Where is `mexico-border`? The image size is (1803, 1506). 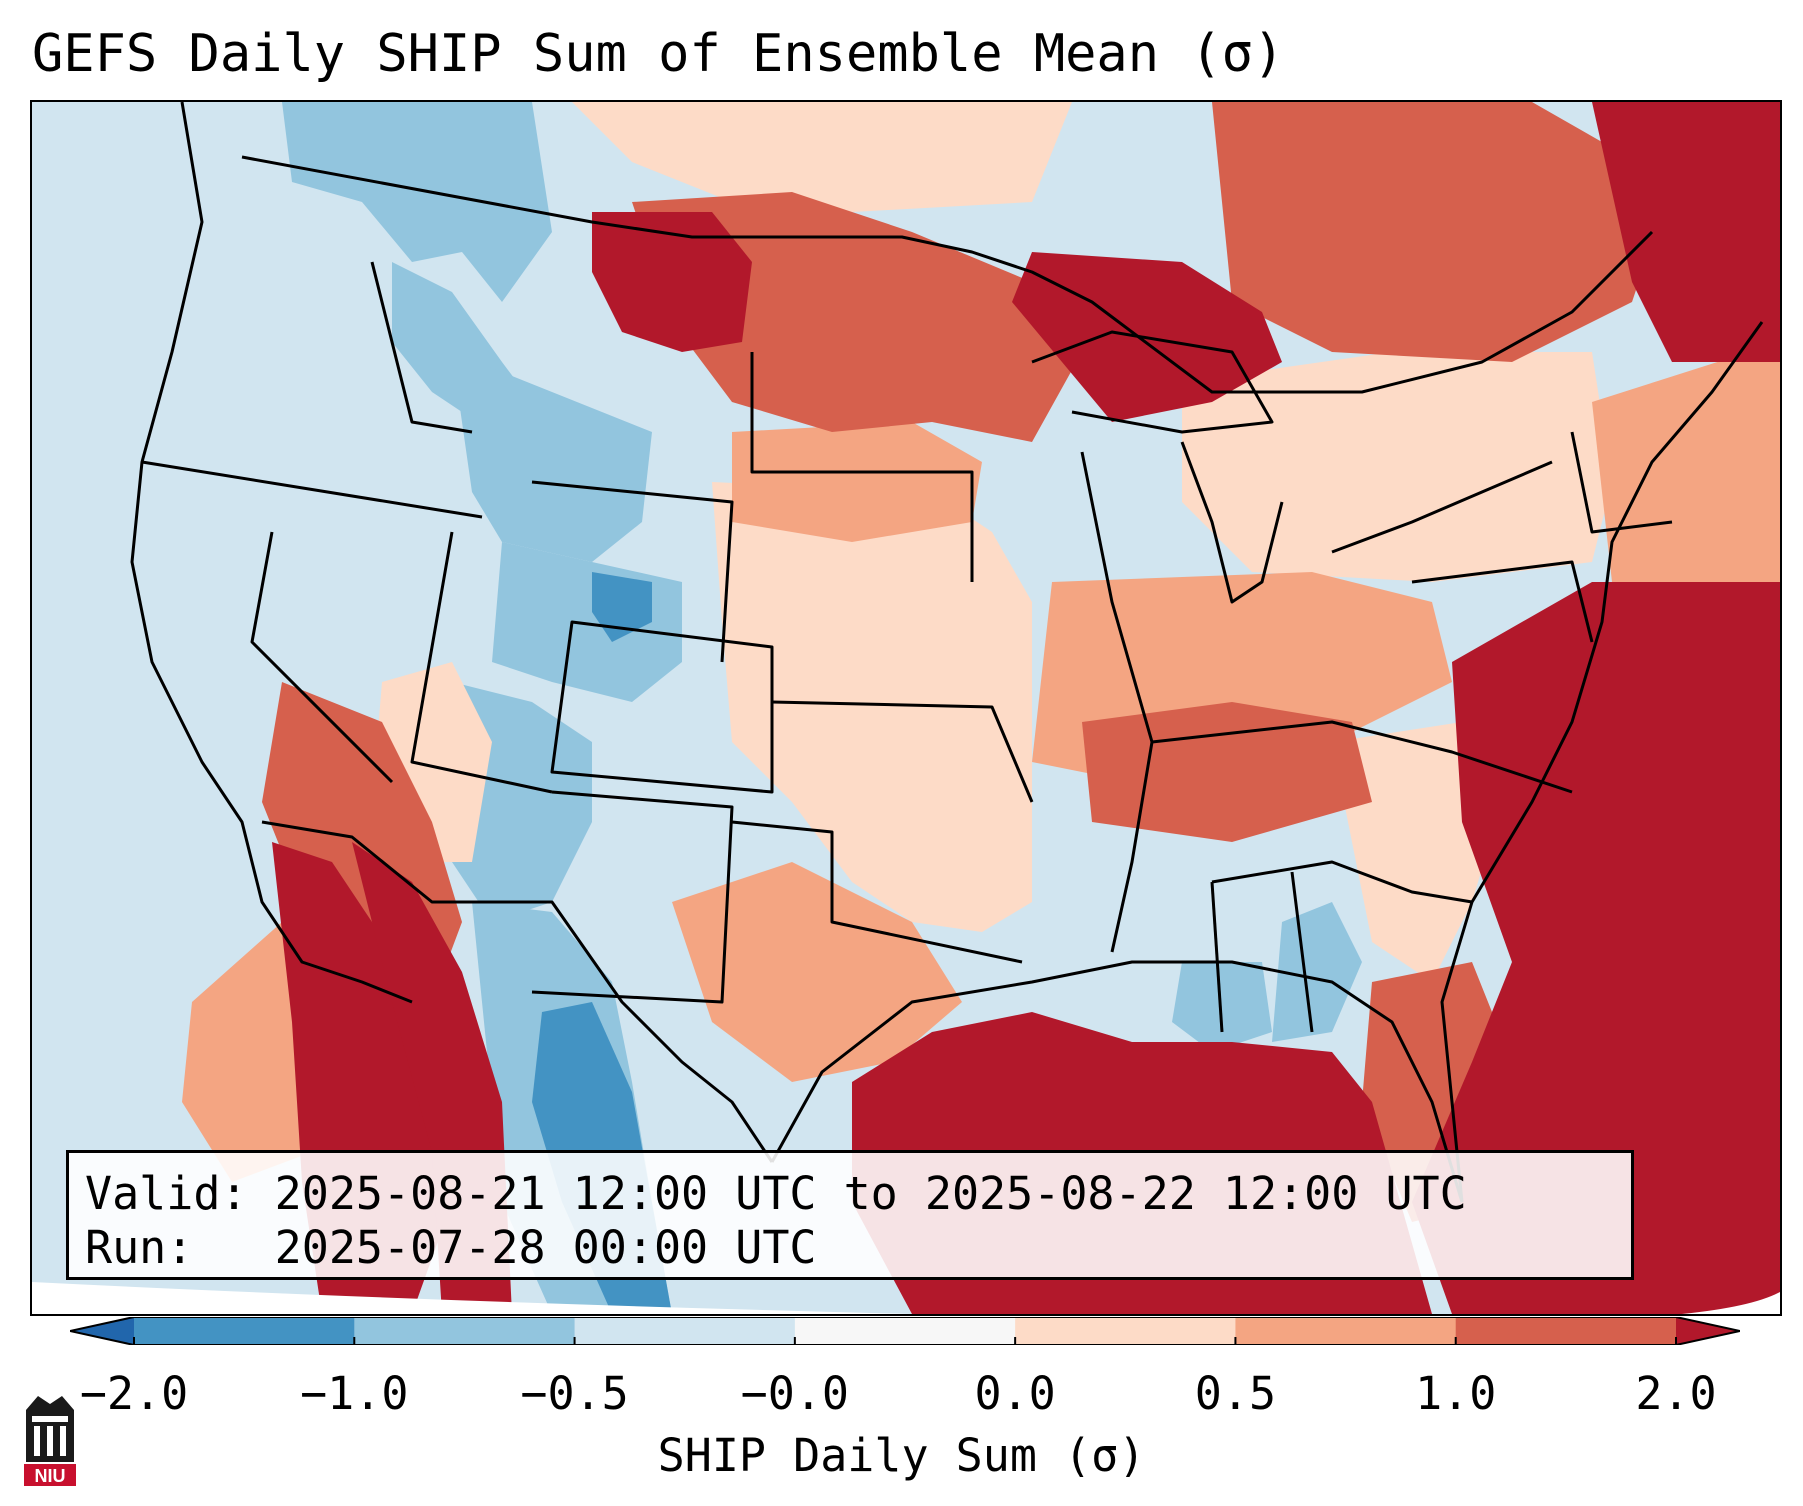
mexico-border is located at coordinates (517, 991).